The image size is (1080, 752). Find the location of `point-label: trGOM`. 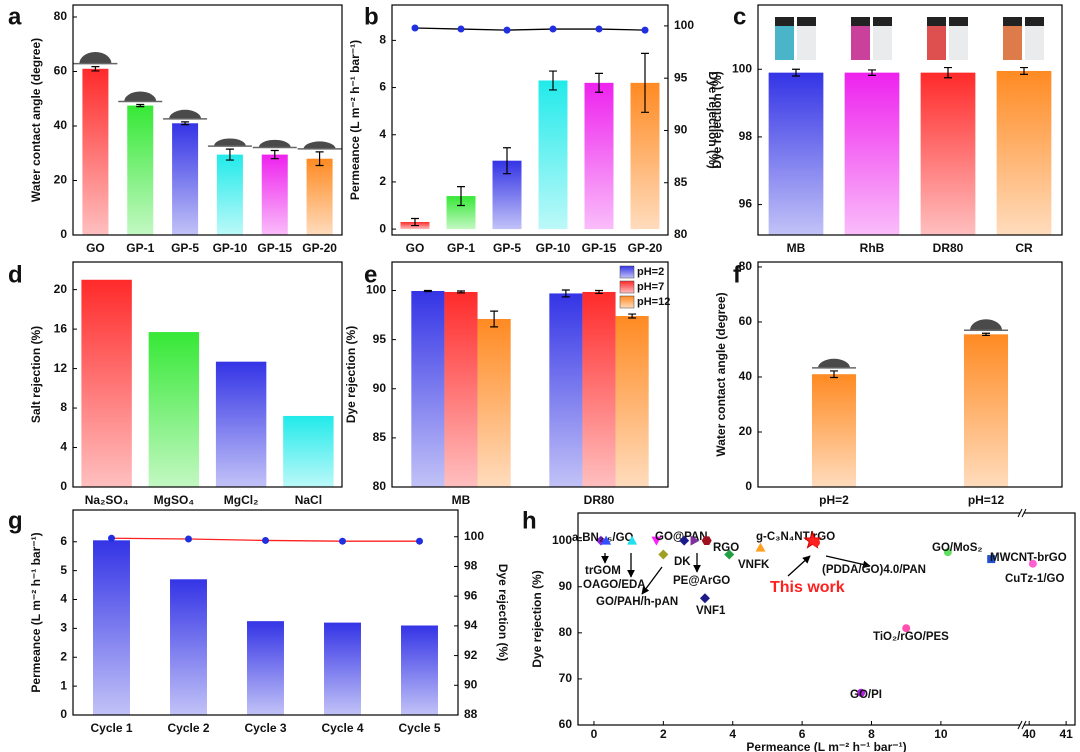

point-label: trGOM is located at coordinates (603, 571).